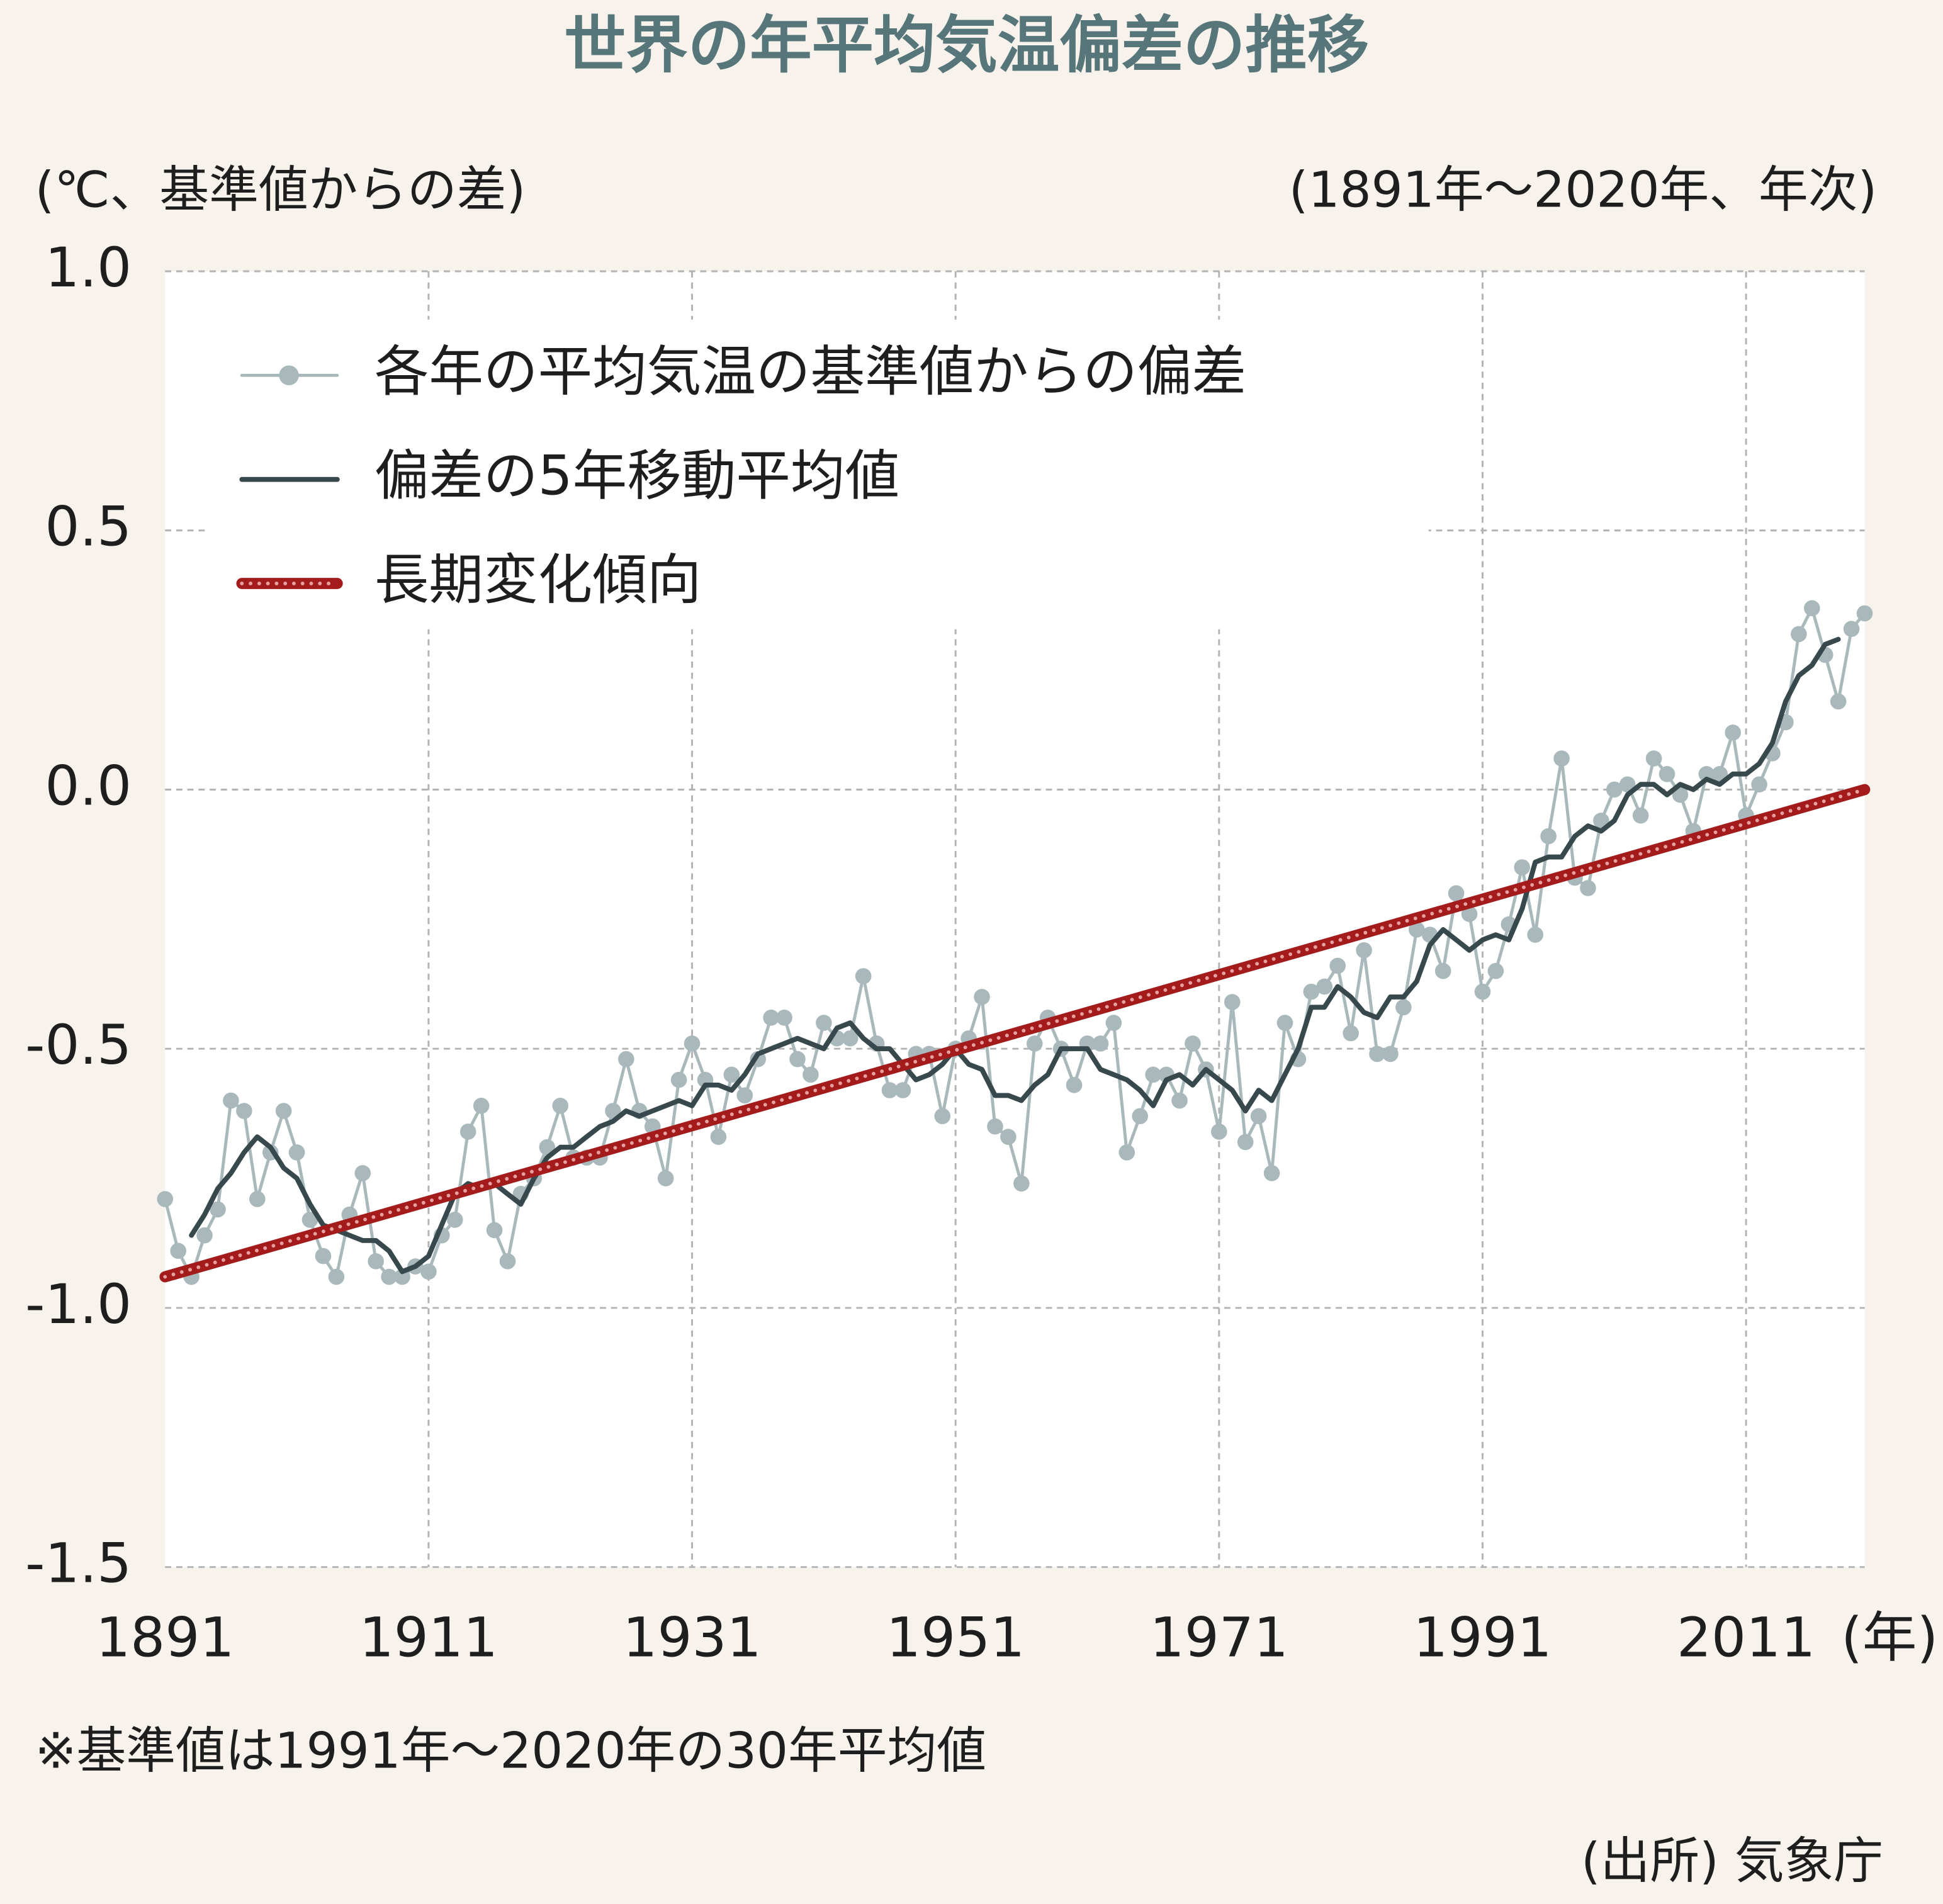  What do you see at coordinates (89, 786) in the screenshot?
I see `y-tick-label: 0.0` at bounding box center [89, 786].